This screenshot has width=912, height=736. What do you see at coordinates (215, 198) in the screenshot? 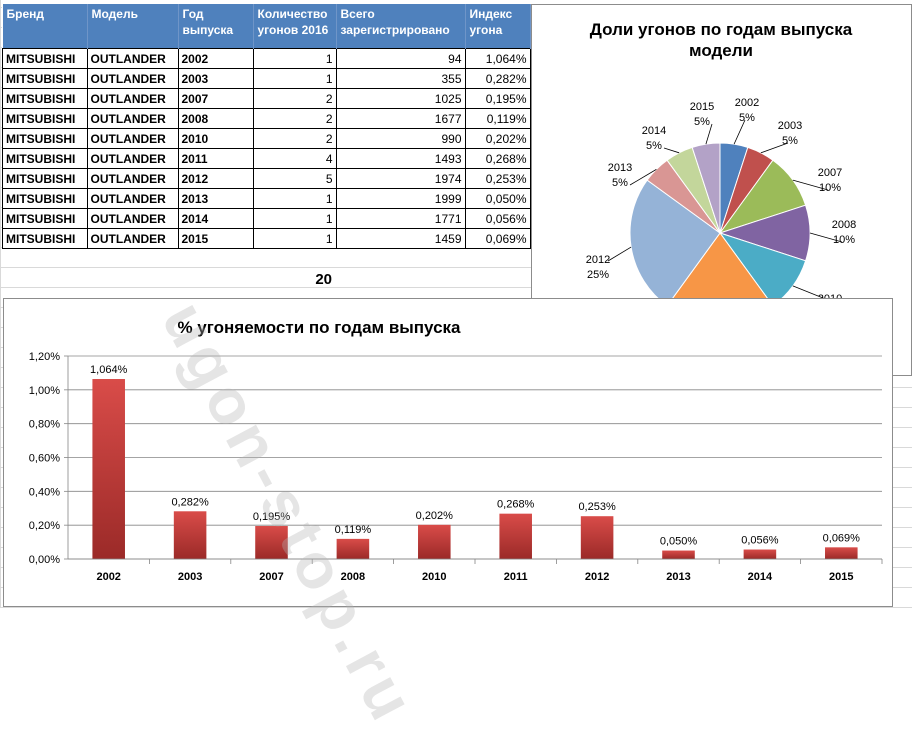
I see `cell-year: 2013` at bounding box center [215, 198].